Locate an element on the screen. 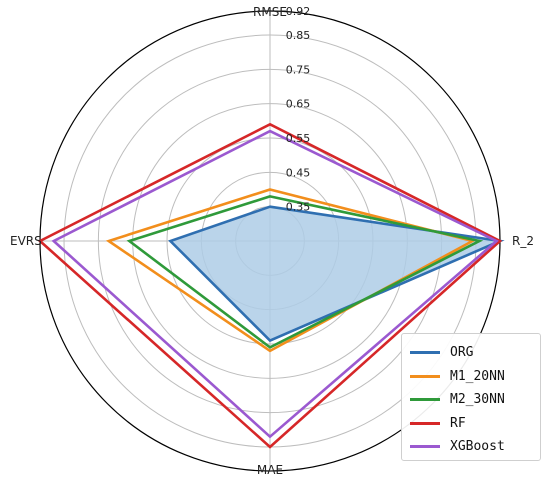 The height and width of the screenshot is (481, 550). radial-tick-label: 0.35 is located at coordinates (298, 207).